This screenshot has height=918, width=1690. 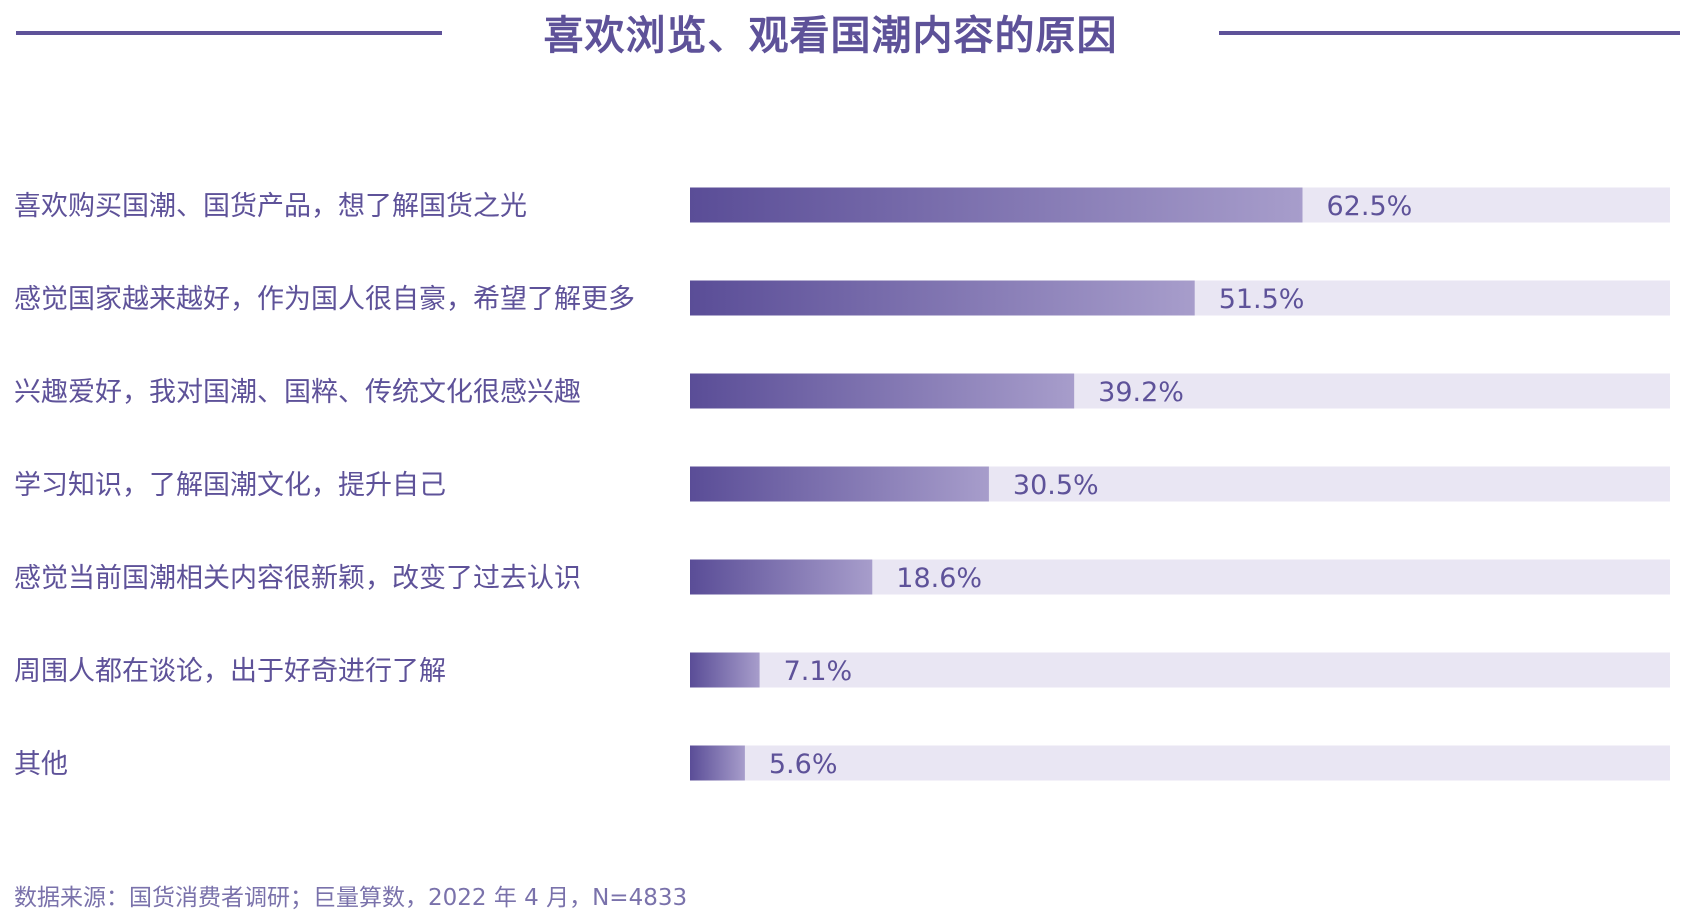 What do you see at coordinates (1370, 206) in the screenshot?
I see `value-label: 62.5%` at bounding box center [1370, 206].